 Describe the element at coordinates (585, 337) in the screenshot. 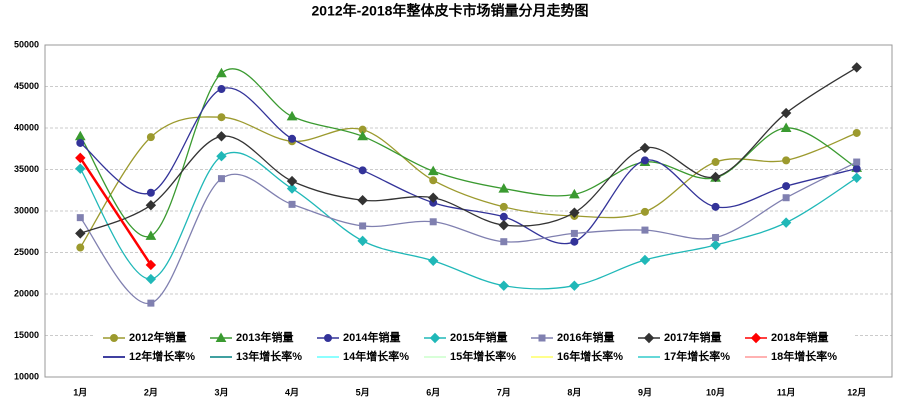

I see `legend-label: 2016年销量` at that location.